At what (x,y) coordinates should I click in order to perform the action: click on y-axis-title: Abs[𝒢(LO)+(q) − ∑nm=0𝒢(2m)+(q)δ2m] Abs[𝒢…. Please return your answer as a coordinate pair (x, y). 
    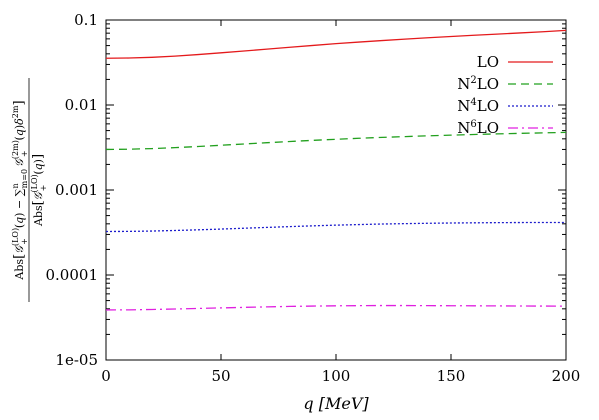
    Looking at the image, I should click on (29, 190).